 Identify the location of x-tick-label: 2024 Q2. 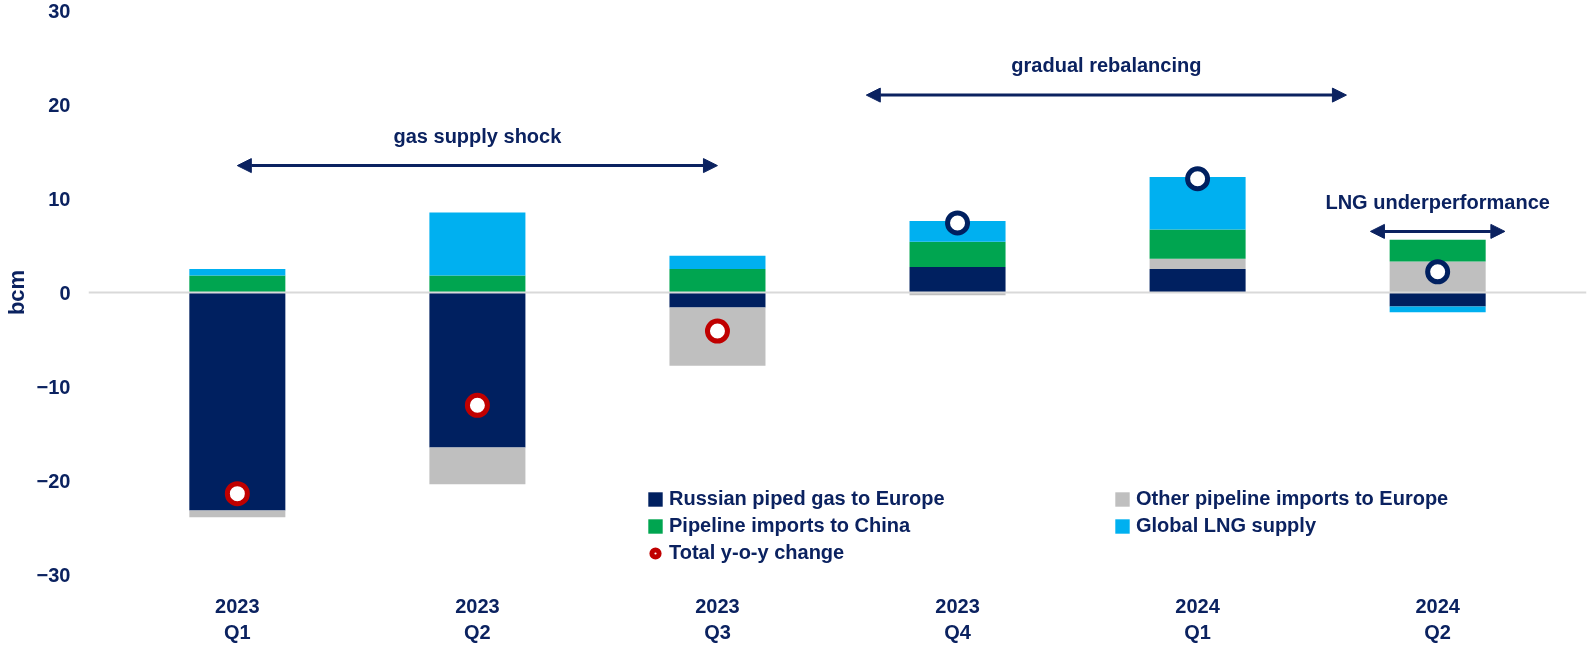
(1438, 618).